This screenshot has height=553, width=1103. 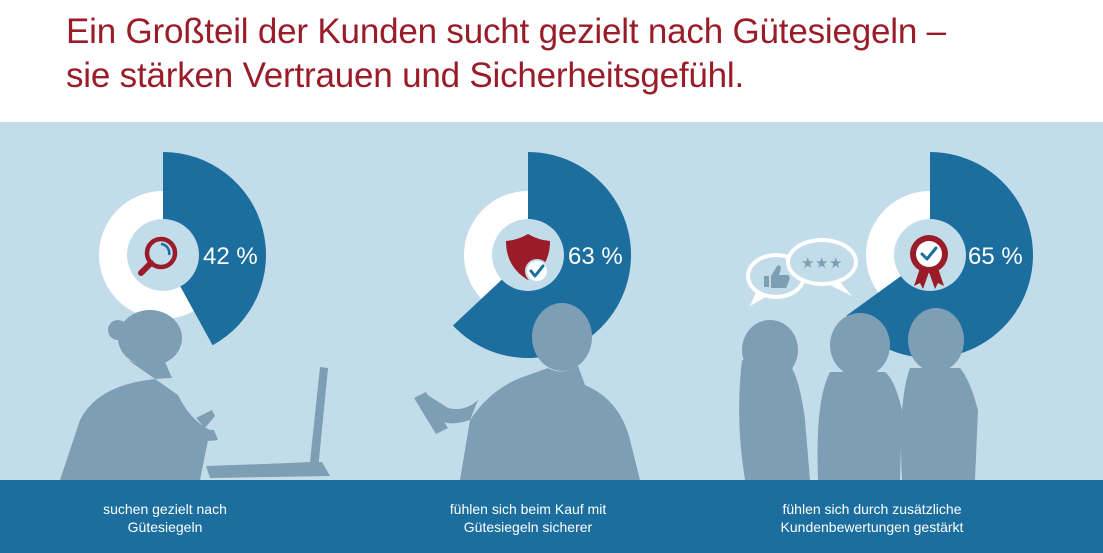 I want to click on caption-2-line-2: Gütesiegeln sicherer, so click(x=528, y=527).